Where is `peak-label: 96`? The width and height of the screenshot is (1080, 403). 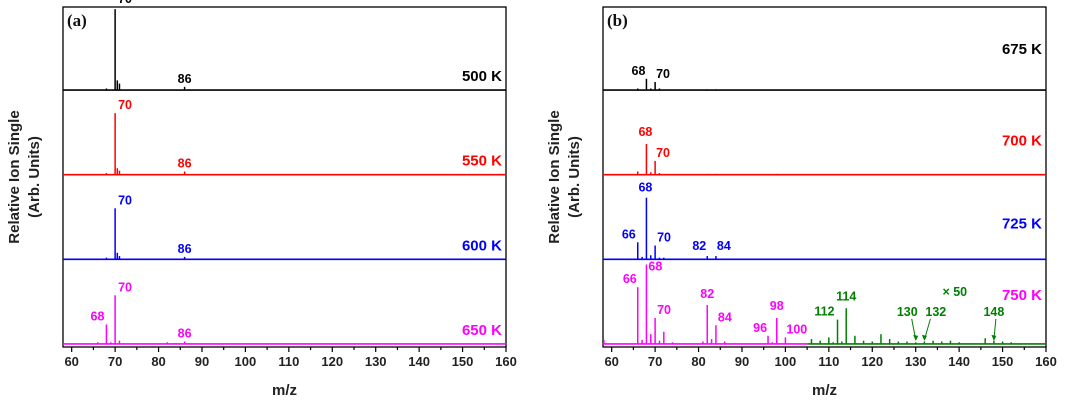
peak-label: 96 is located at coordinates (760, 328).